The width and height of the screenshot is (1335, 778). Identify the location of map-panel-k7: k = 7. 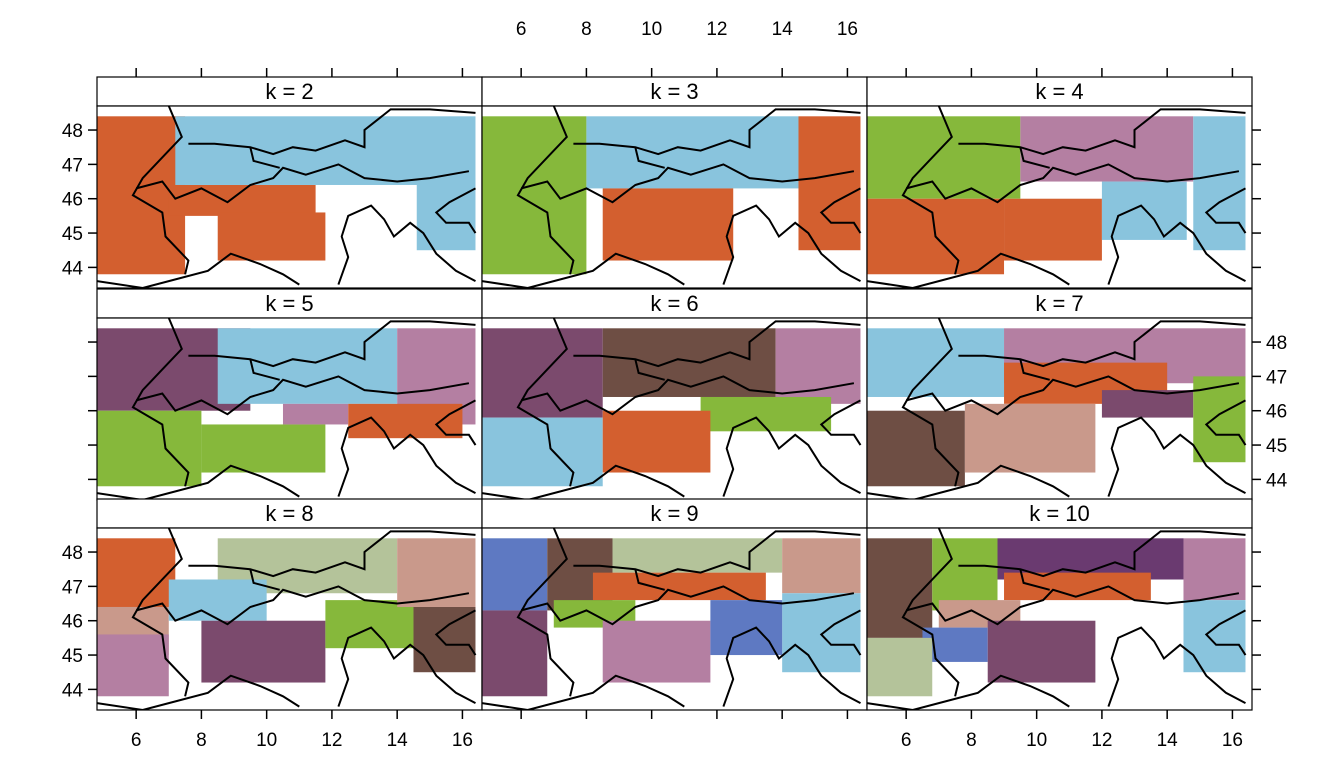
(1059, 394).